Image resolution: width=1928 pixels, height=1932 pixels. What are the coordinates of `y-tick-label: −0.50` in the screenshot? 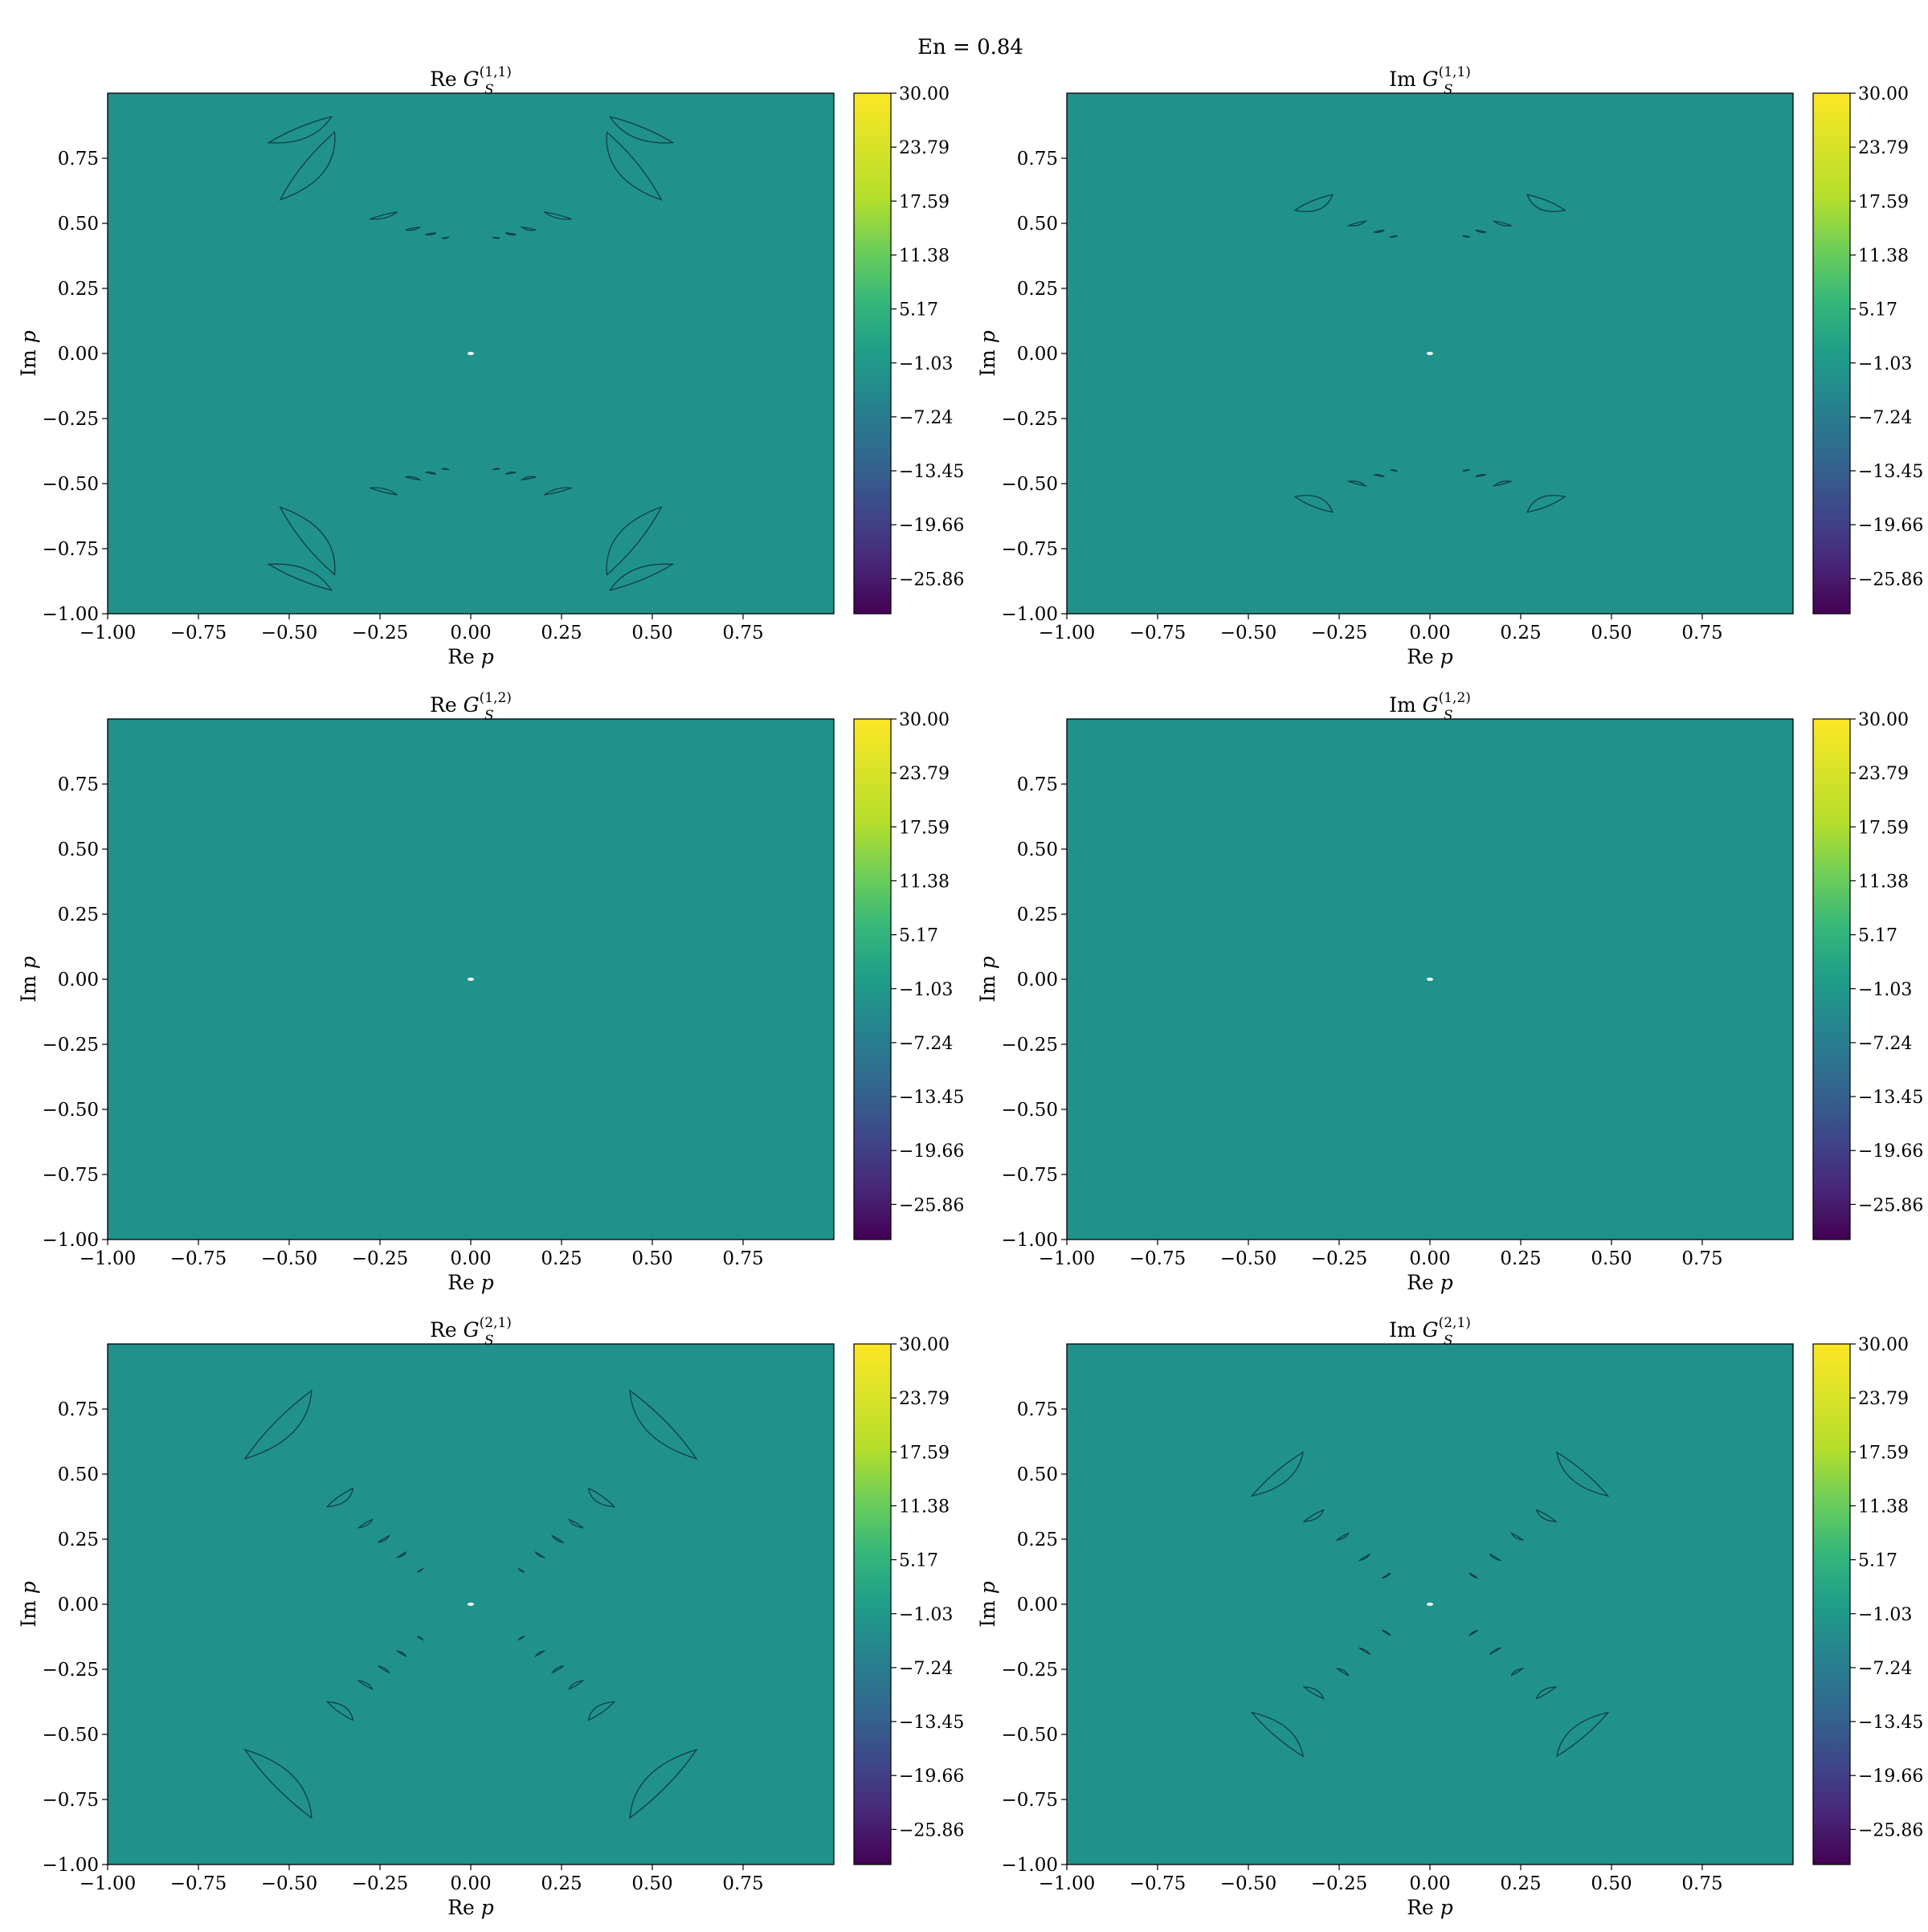 It's located at (1030, 484).